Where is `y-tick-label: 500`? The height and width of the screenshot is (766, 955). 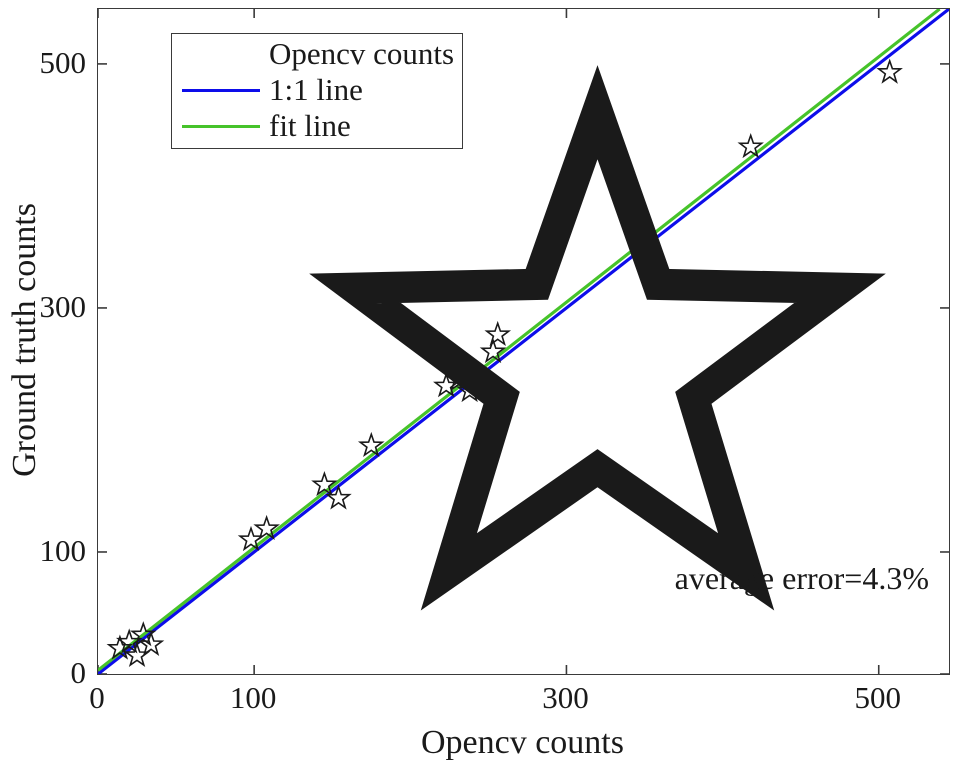
y-tick-label: 500 is located at coordinates (63, 62).